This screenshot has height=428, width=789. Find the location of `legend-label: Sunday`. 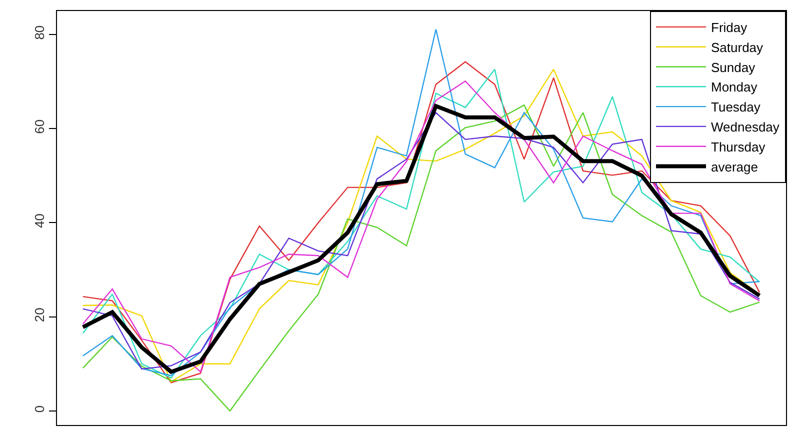

legend-label: Sunday is located at coordinates (733, 67).